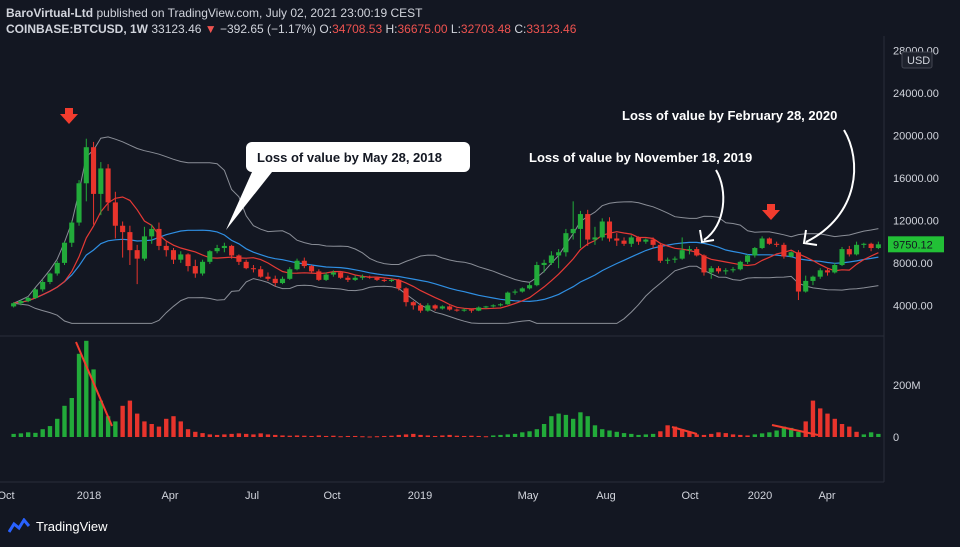  What do you see at coordinates (795, 430) in the screenshot?
I see `volume-divergence-line` at bounding box center [795, 430].